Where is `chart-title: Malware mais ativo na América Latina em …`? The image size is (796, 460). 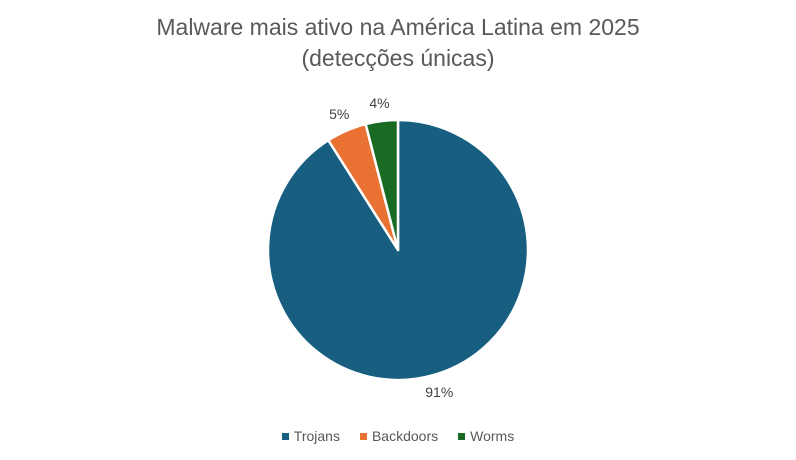 chart-title: Malware mais ativo na América Latina em … is located at coordinates (398, 43).